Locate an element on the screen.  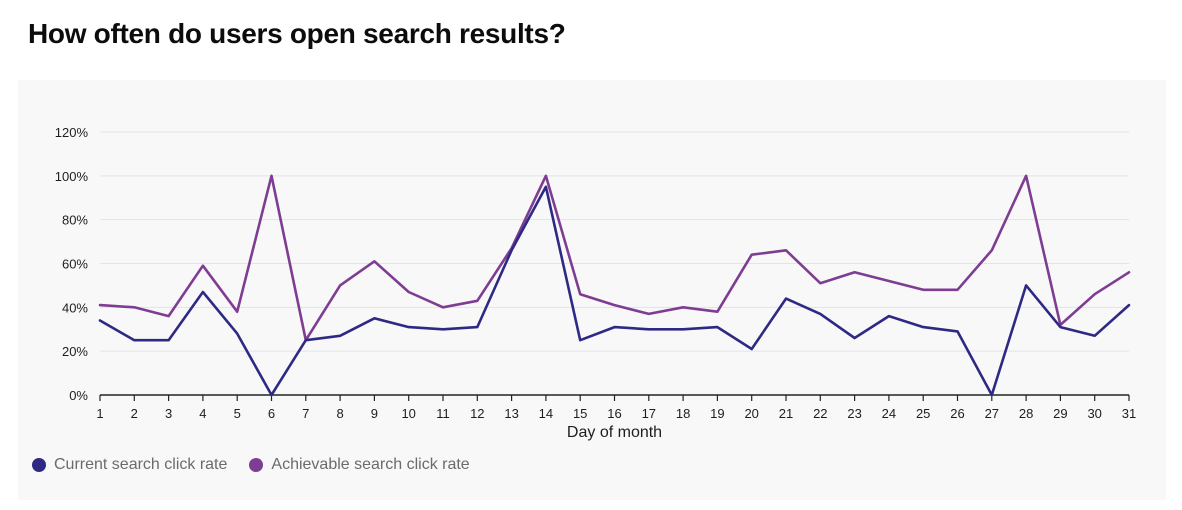
x-tick-label: 6 is located at coordinates (271, 413).